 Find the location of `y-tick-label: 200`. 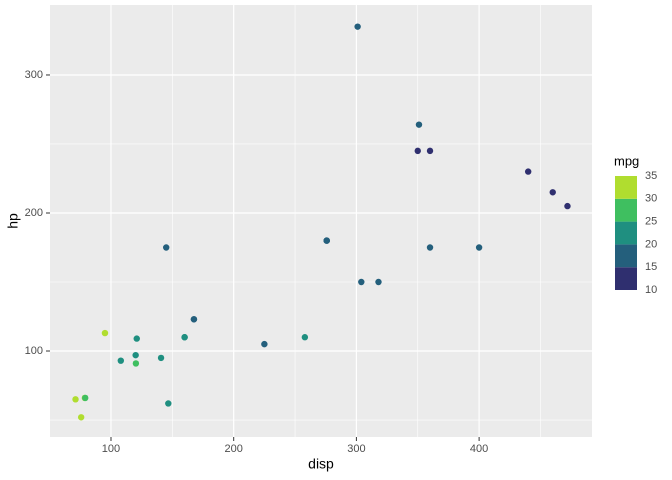

y-tick-label: 200 is located at coordinates (34, 213).